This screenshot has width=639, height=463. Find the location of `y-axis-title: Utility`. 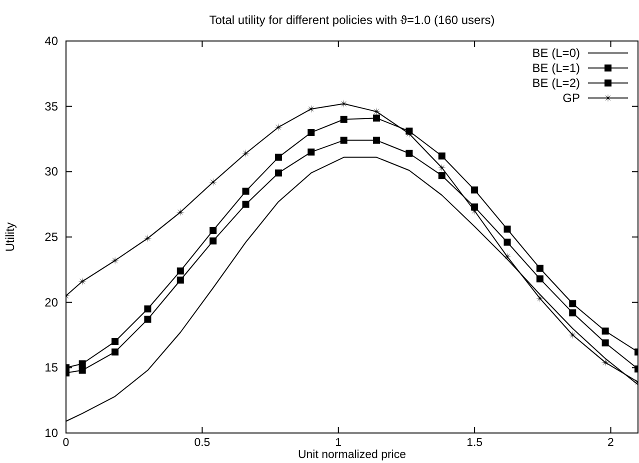

y-axis-title: Utility is located at coordinates (10, 237).